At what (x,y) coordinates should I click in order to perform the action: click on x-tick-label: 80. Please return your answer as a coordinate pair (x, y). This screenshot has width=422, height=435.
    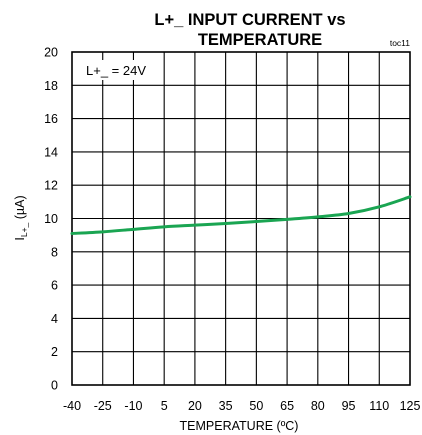
    Looking at the image, I should click on (318, 406).